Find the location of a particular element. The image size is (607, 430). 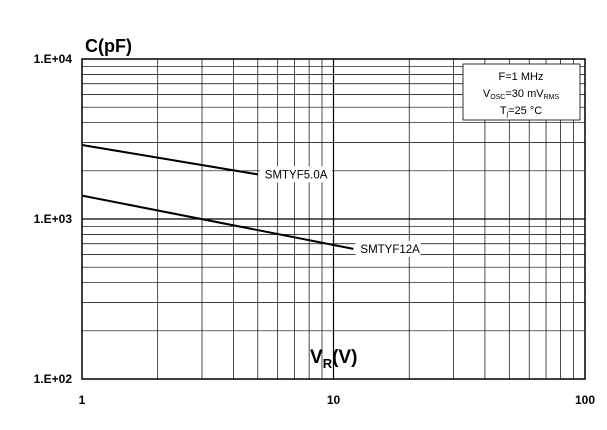

svg-text: VR(V) is located at coordinates (333, 359).